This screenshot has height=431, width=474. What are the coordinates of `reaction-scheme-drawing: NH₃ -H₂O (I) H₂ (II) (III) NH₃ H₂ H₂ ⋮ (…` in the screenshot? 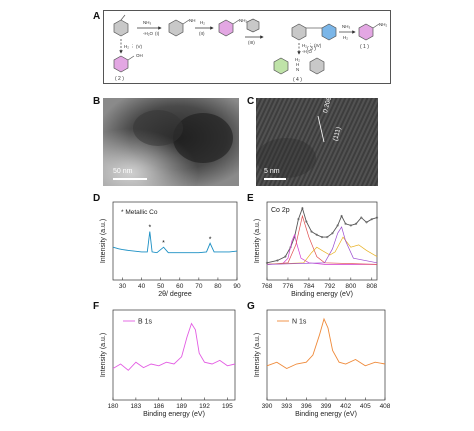 It's located at (250, 48).